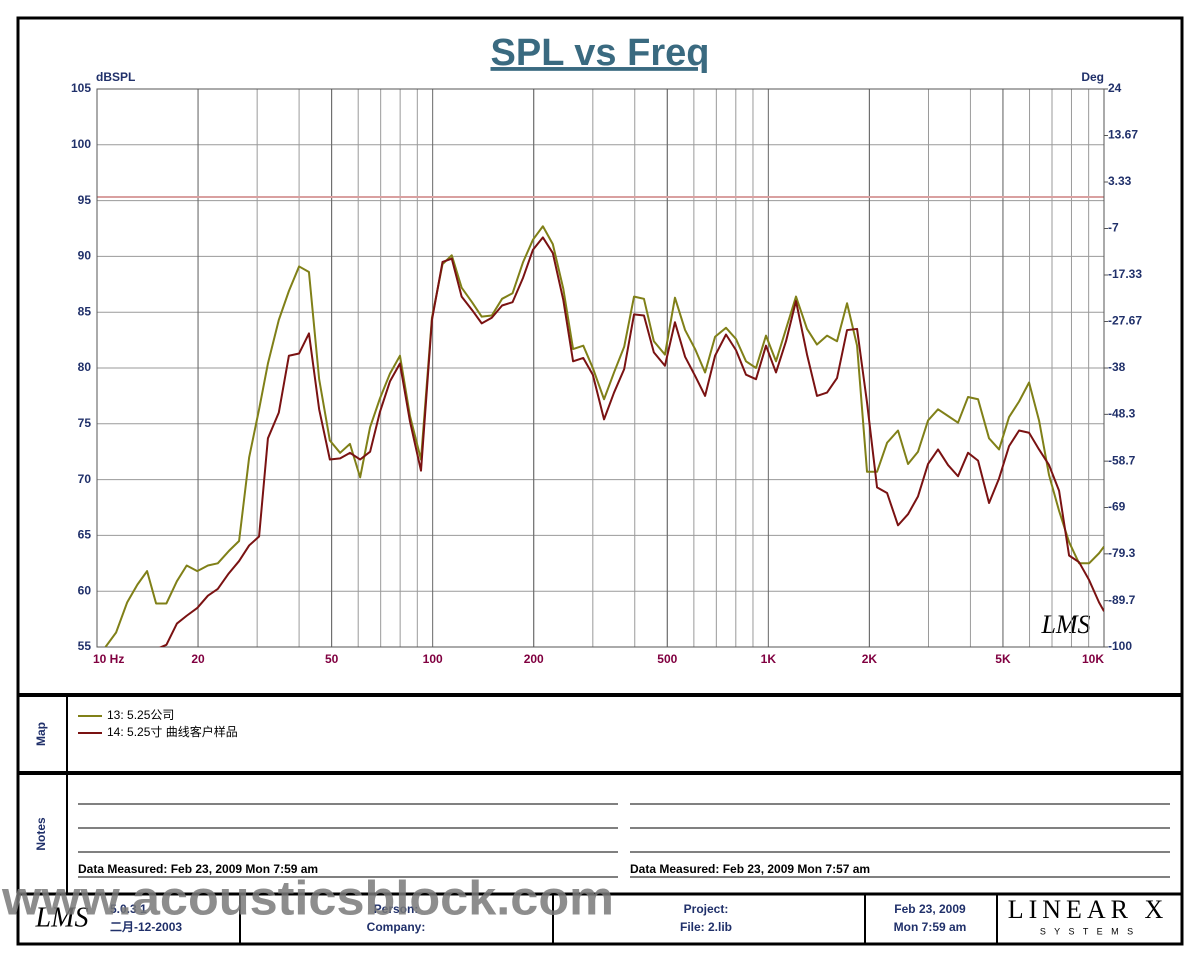  I want to click on y2-tick-label: -100, so click(1120, 646).